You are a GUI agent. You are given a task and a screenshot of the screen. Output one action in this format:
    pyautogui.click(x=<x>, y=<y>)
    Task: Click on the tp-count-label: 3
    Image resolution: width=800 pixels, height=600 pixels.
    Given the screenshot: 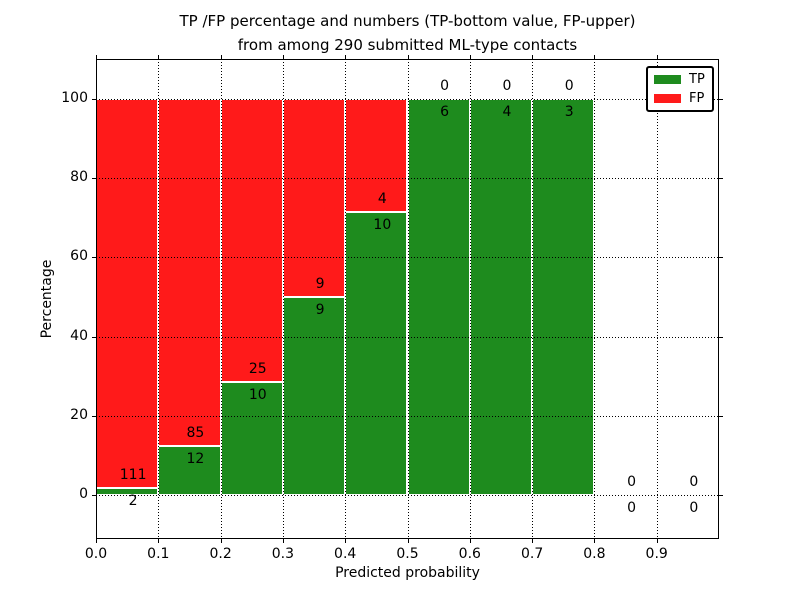 What is the action you would take?
    pyautogui.click(x=569, y=111)
    